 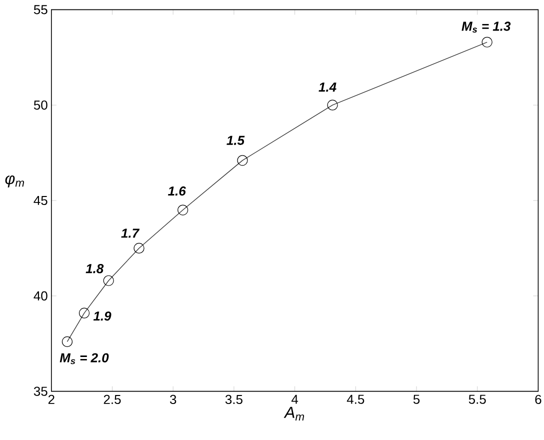 I want to click on y-tick-label: 45, so click(x=41, y=201).